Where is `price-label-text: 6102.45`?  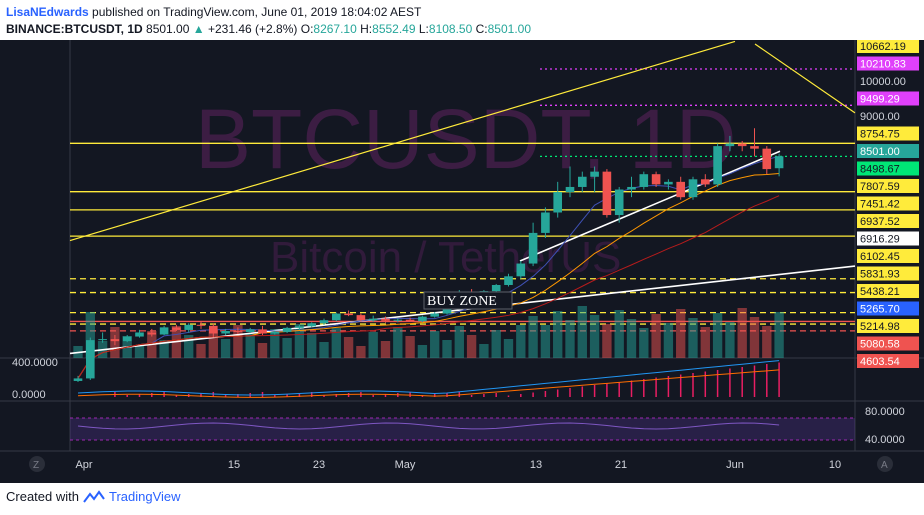
price-label-text: 6102.45 is located at coordinates (880, 257).